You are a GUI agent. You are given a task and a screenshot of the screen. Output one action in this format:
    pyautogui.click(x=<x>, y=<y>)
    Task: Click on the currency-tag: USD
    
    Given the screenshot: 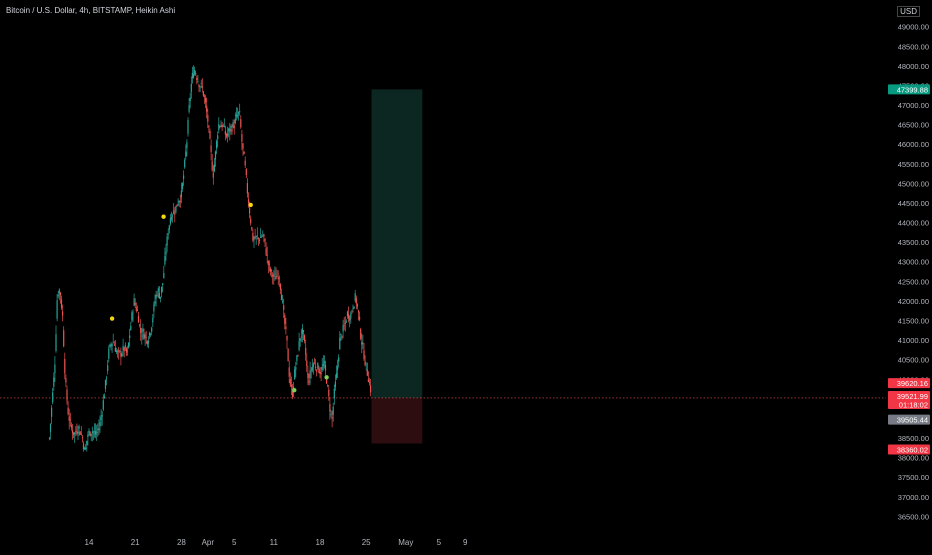 What is the action you would take?
    pyautogui.click(x=908, y=11)
    